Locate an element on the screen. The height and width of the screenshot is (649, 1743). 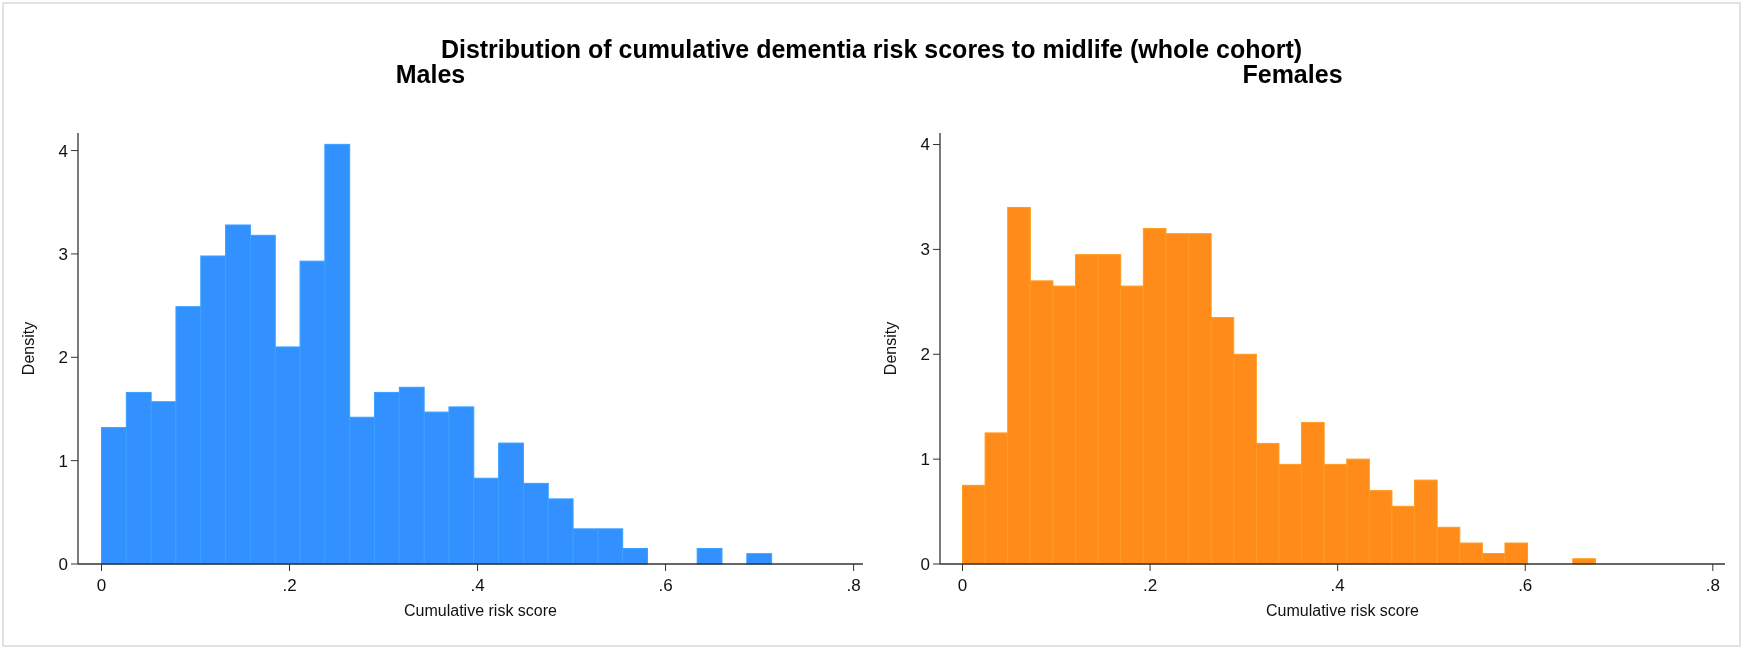
text: Distribution of cumulative dementia risk scores to midlife (whole cohort) is located at coordinates (871, 49).